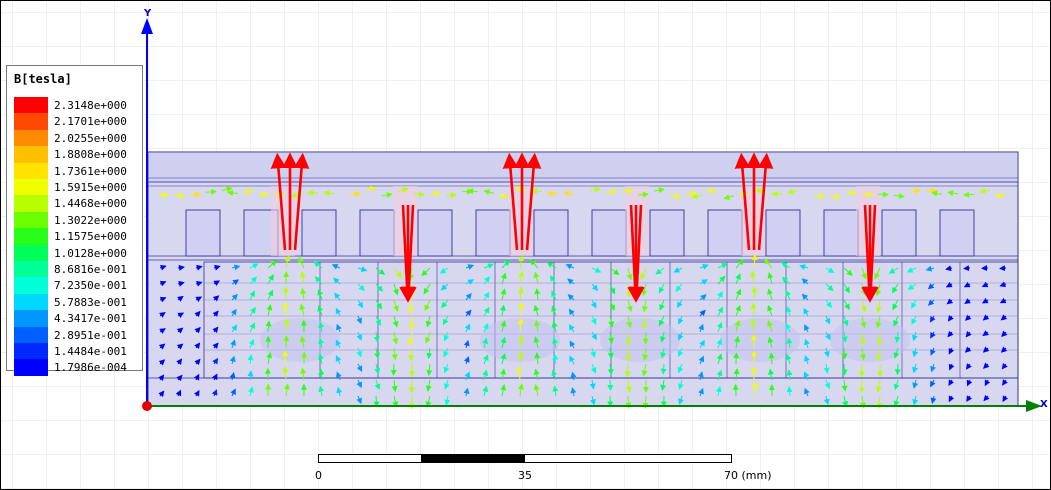 This screenshot has height=490, width=1051. I want to click on legend-entry: 1.7986e-004, so click(77, 367).